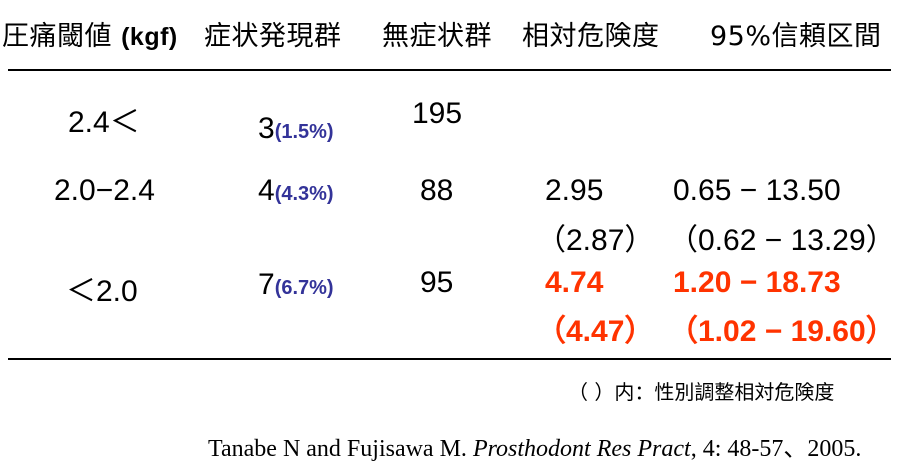 This screenshot has height=463, width=903. I want to click on row3-ci: 1.20 − 18.73, so click(757, 282).